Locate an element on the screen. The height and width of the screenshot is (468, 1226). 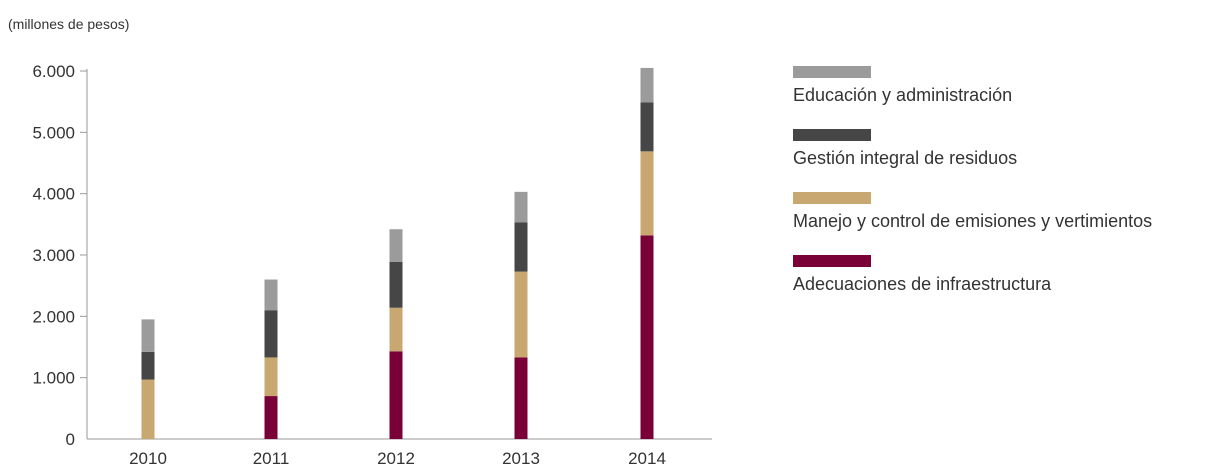
legend-item: Adecuaciones de infraestructura is located at coordinates (1009, 286).